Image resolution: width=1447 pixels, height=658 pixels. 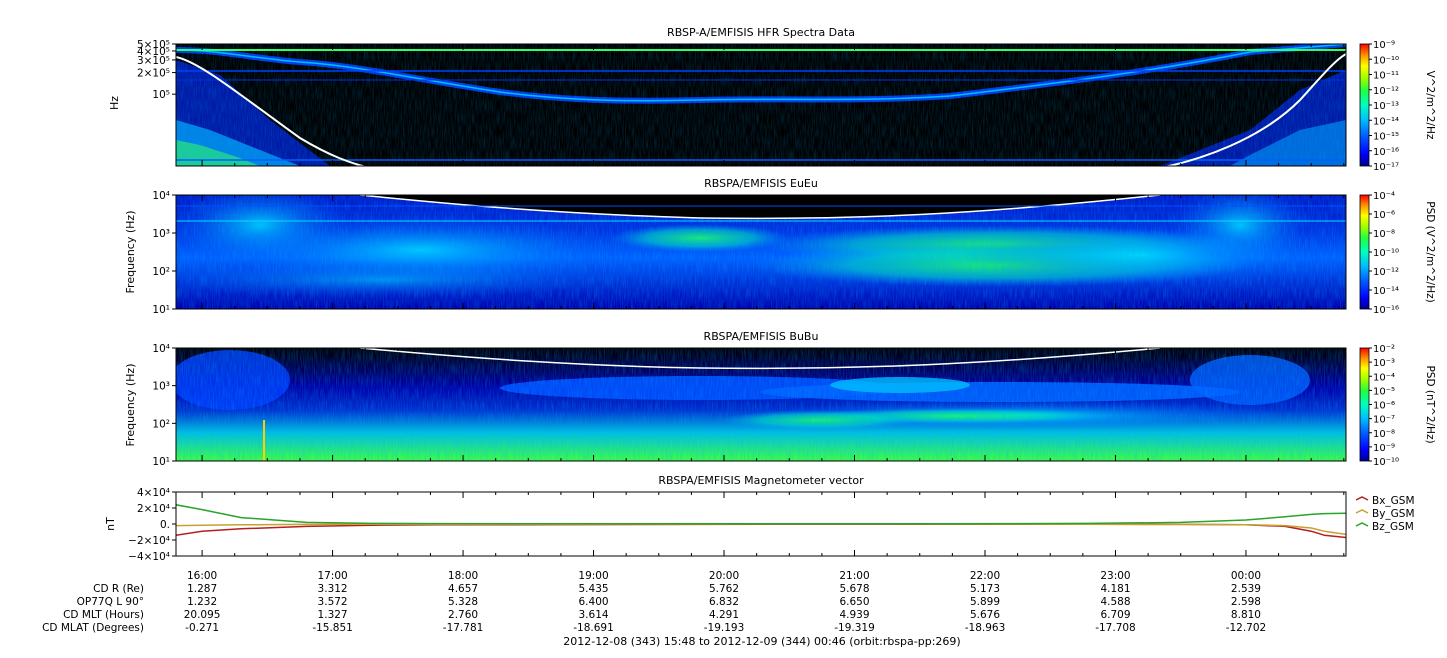 I want to click on ephemeris-value: 5.676, so click(x=985, y=615).